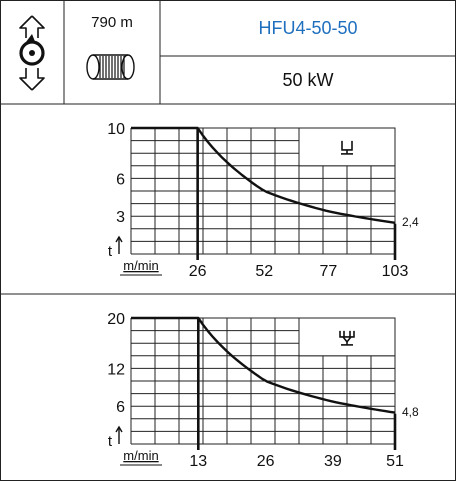 The height and width of the screenshot is (481, 456). I want to click on x-tick-label: 39, so click(333, 461).